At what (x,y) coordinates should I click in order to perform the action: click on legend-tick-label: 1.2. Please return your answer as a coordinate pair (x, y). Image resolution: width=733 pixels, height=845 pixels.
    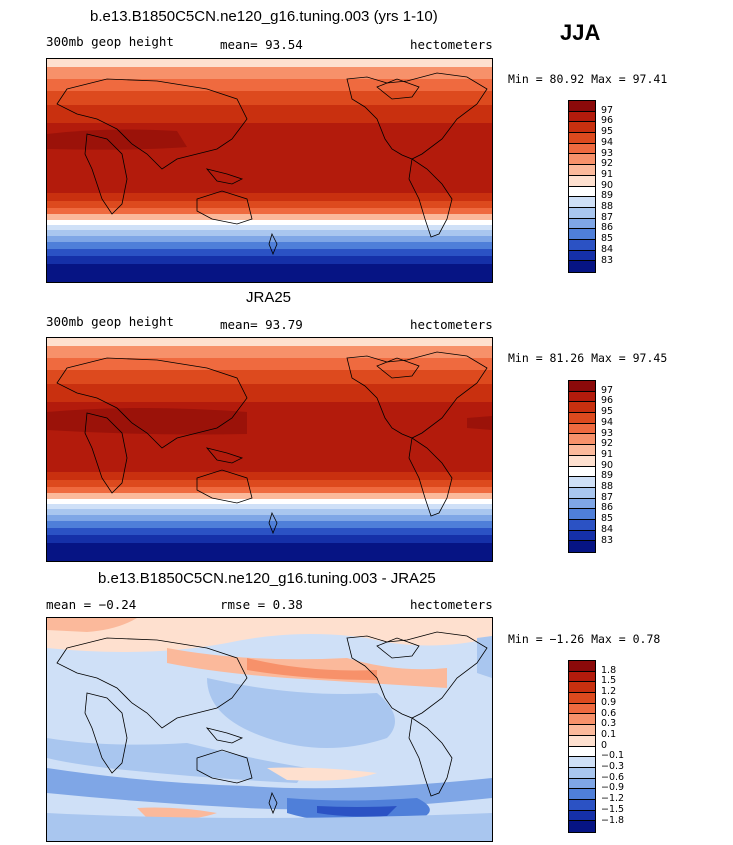
    Looking at the image, I should click on (609, 692).